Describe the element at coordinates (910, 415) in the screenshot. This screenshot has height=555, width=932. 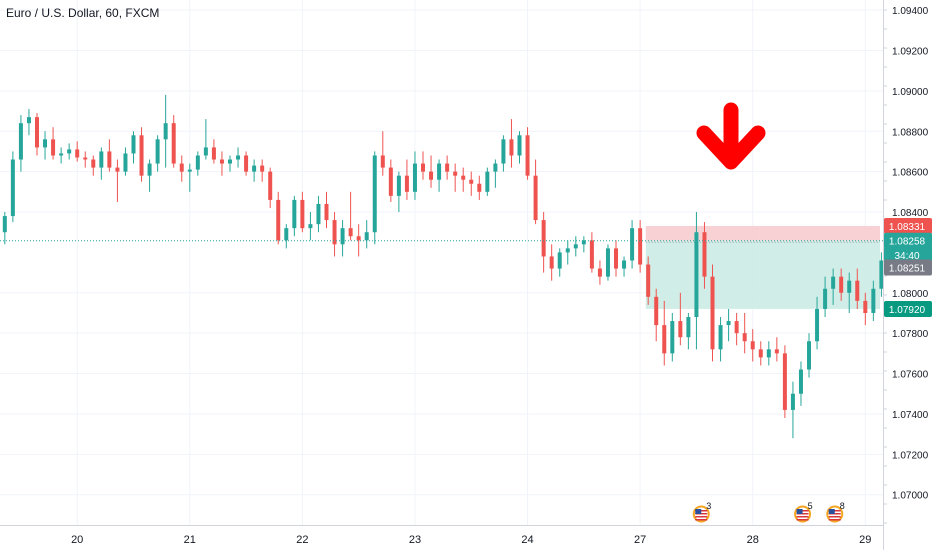
I see `y-tick-label: 1.07400` at that location.